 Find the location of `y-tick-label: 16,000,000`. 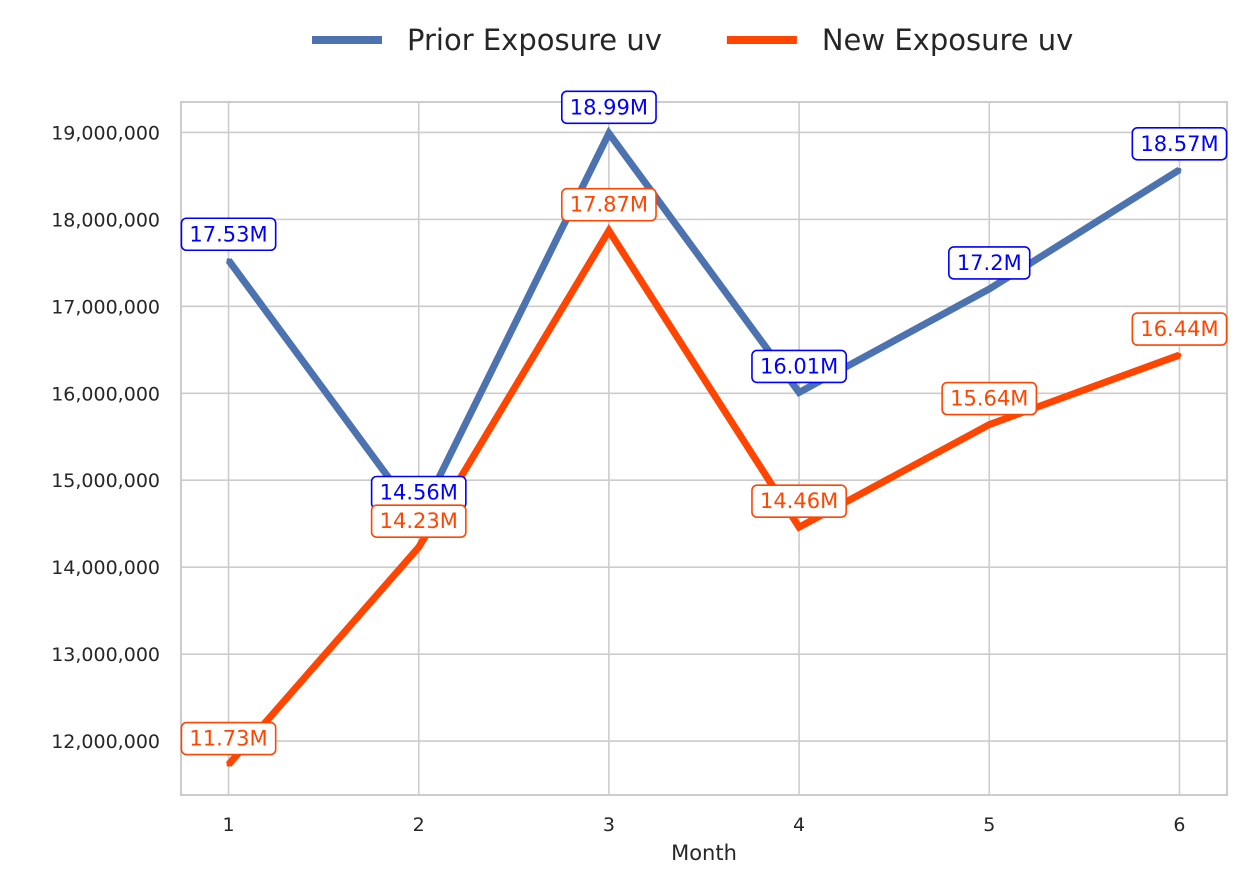

y-tick-label: 16,000,000 is located at coordinates (105, 394).